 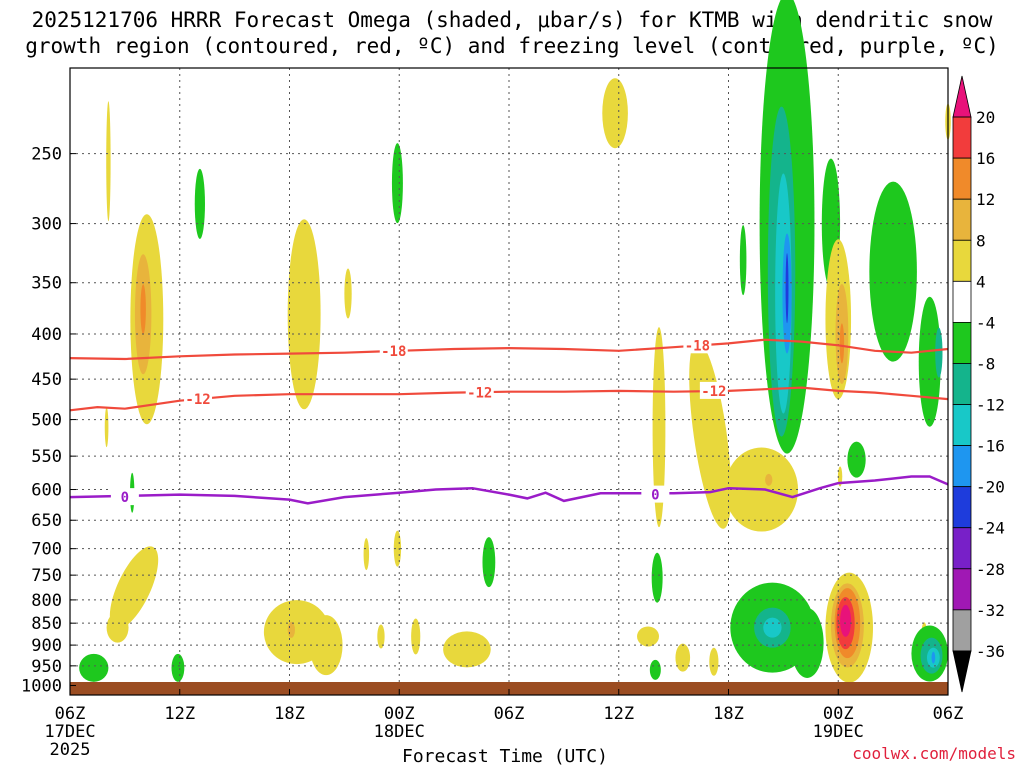 I want to click on y-tick-label: 800, so click(x=46, y=601).